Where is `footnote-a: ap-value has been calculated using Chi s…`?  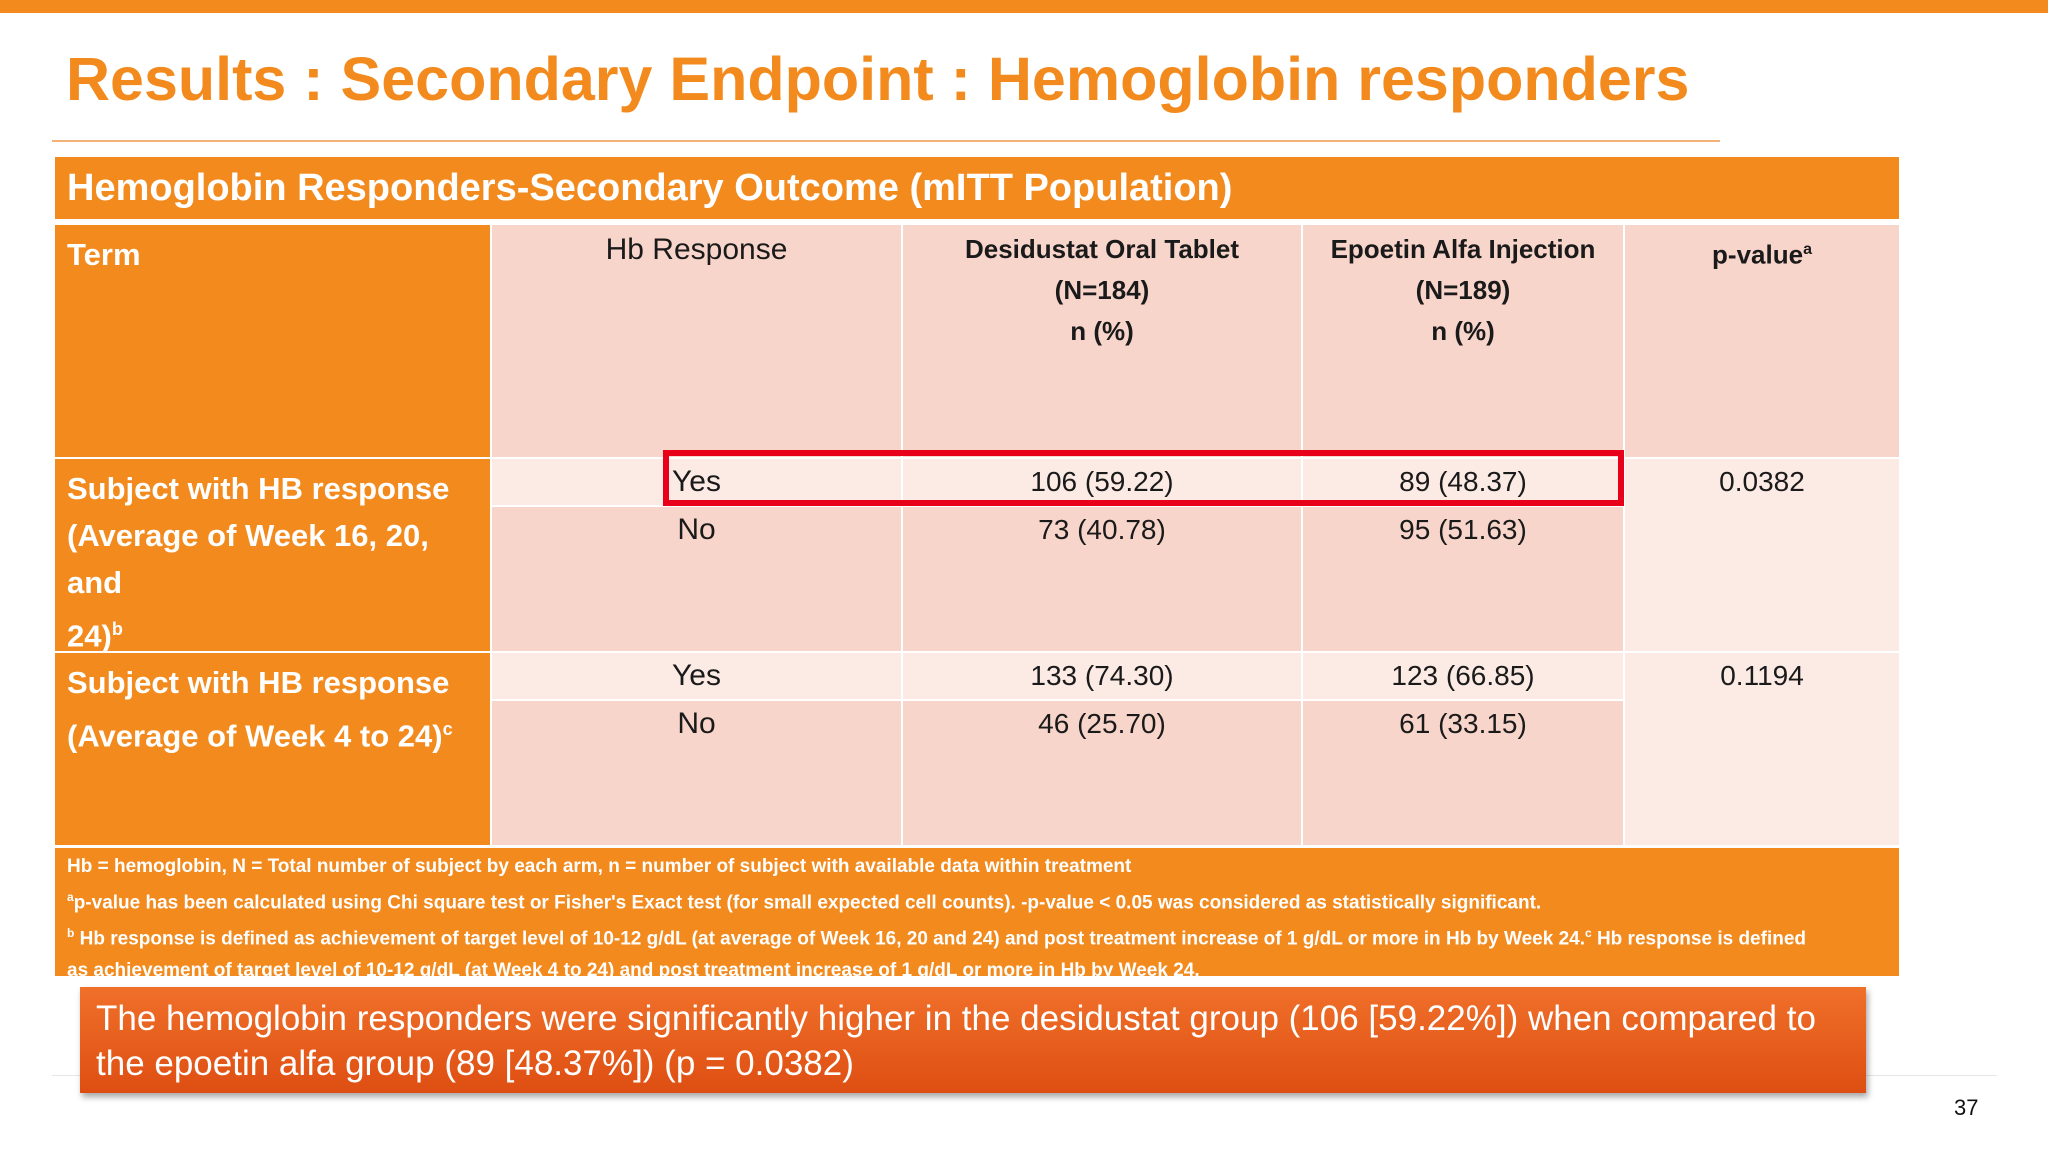
footnote-a: ap-value has been calculated using Chi s… is located at coordinates (977, 900).